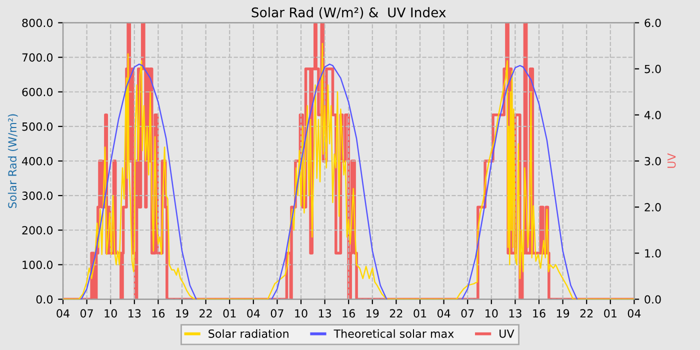 The image size is (700, 350). What do you see at coordinates (248, 333) in the screenshot?
I see `legend-label: Solar radiation` at bounding box center [248, 333].